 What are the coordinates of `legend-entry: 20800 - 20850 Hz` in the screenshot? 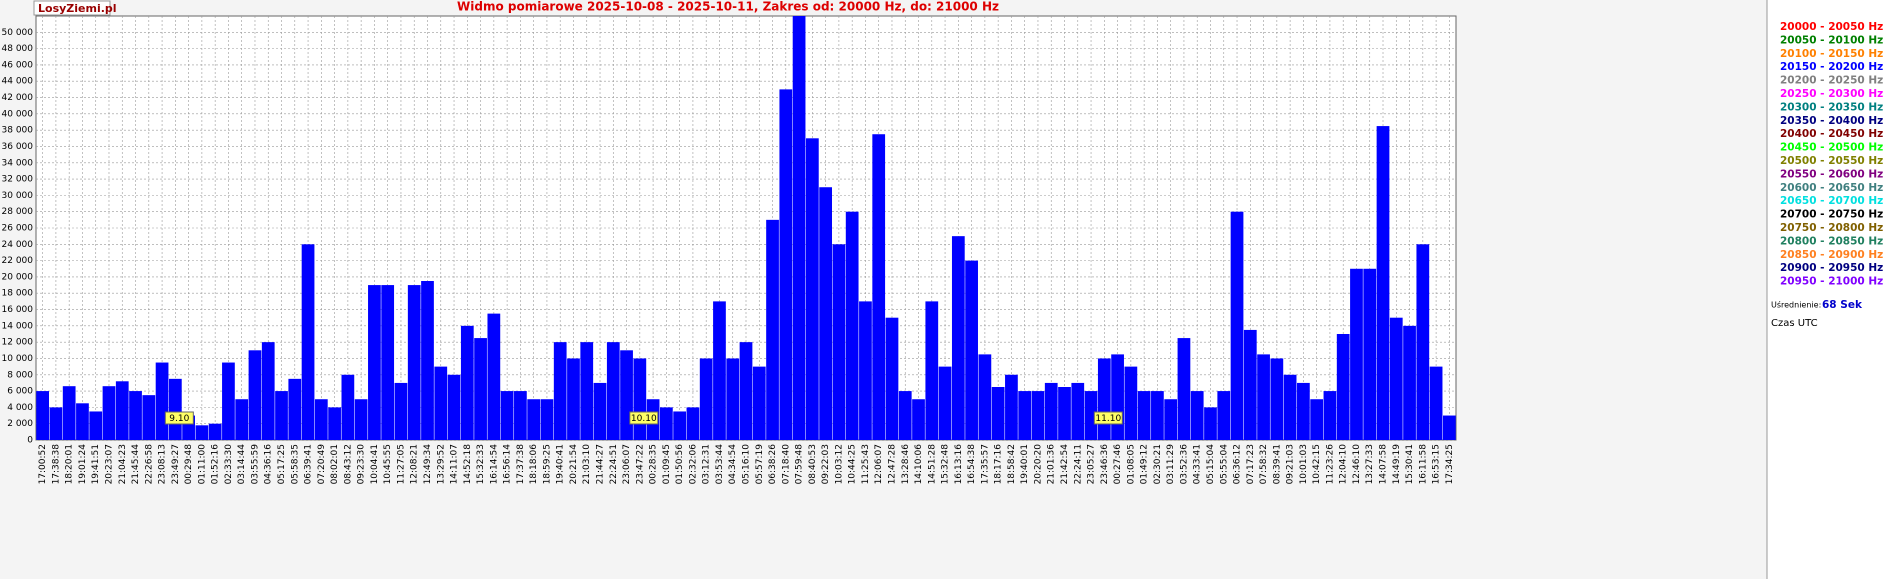 It's located at (1831, 241).